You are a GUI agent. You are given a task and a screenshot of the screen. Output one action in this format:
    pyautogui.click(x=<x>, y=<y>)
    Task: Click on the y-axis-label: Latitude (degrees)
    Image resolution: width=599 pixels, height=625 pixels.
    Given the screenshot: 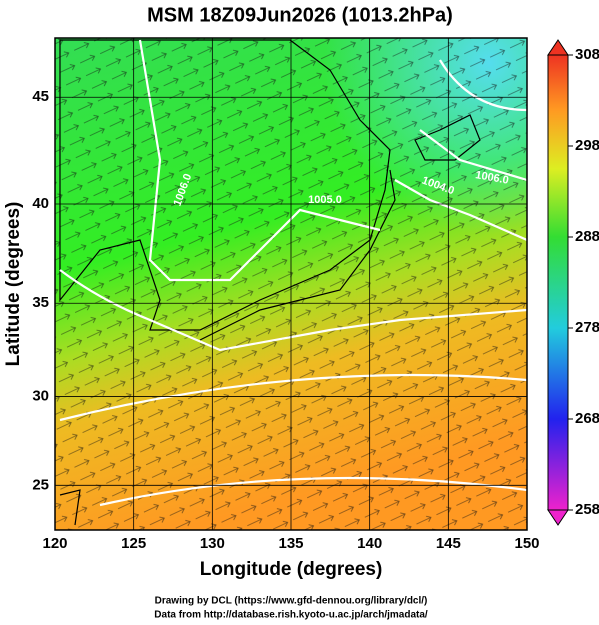 What is the action you would take?
    pyautogui.click(x=13, y=284)
    